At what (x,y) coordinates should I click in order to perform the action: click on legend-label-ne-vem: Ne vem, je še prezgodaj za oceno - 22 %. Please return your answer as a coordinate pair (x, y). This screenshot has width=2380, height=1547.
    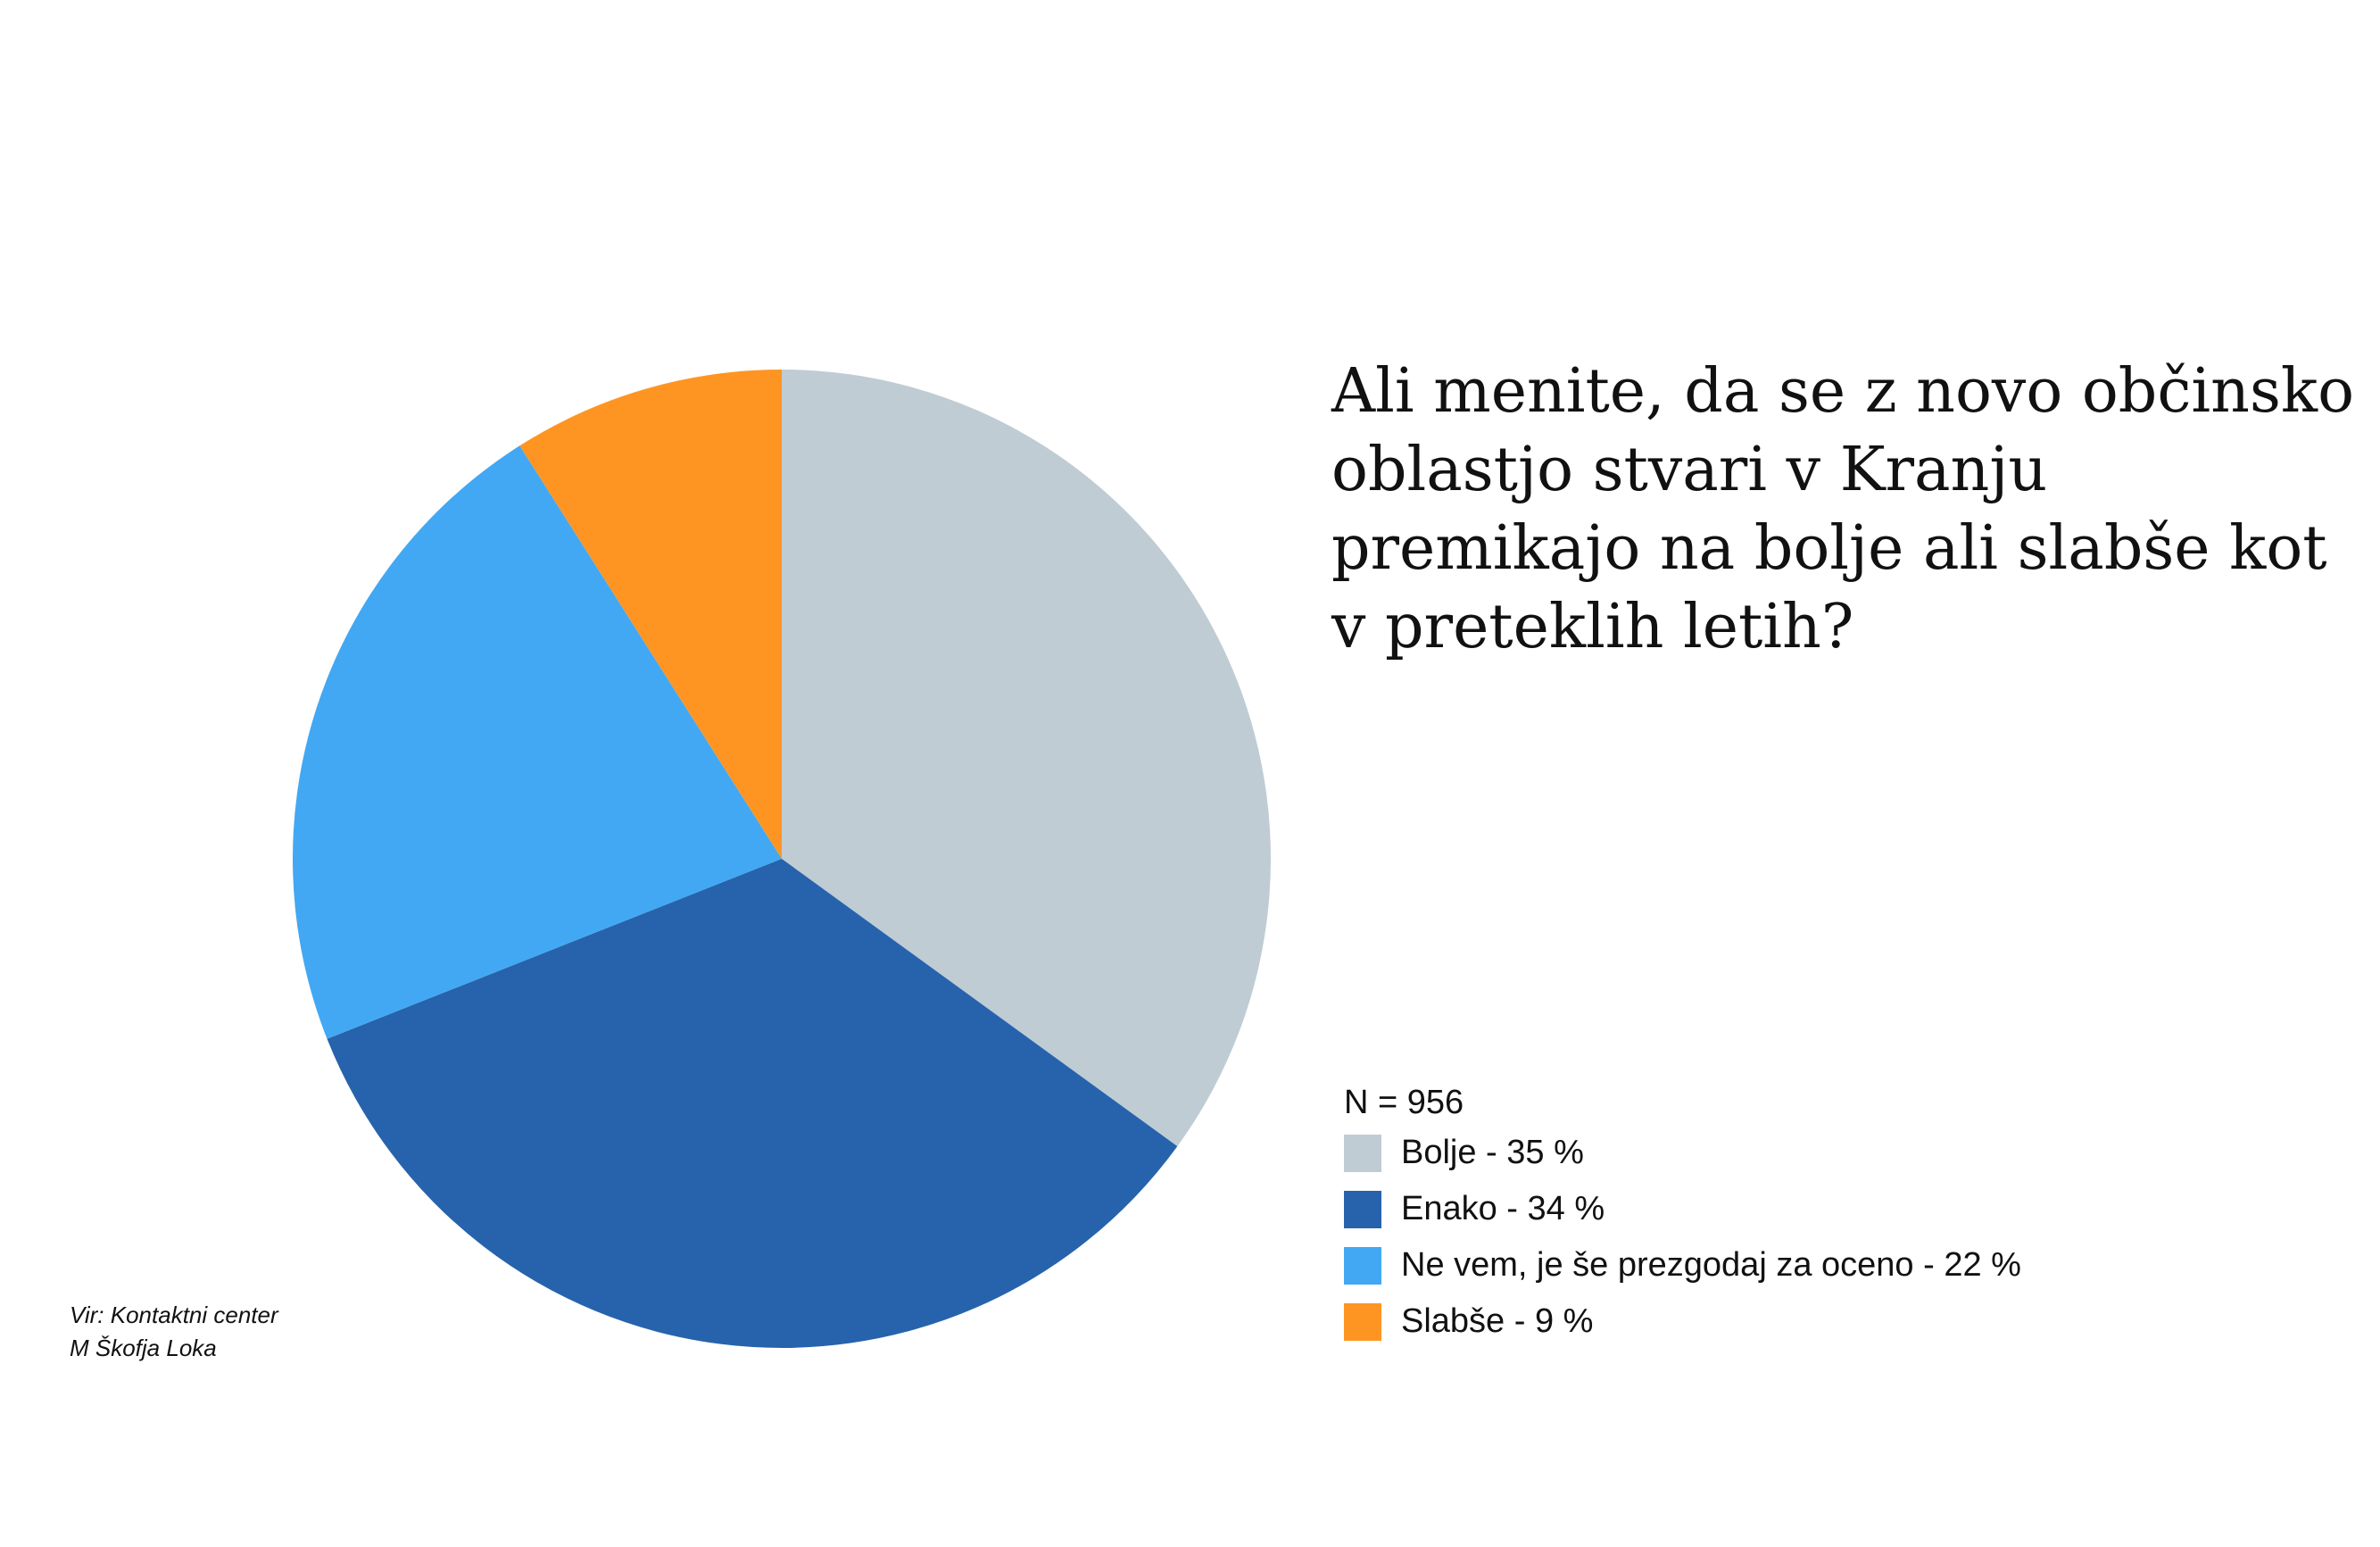
    Looking at the image, I should click on (1711, 1265).